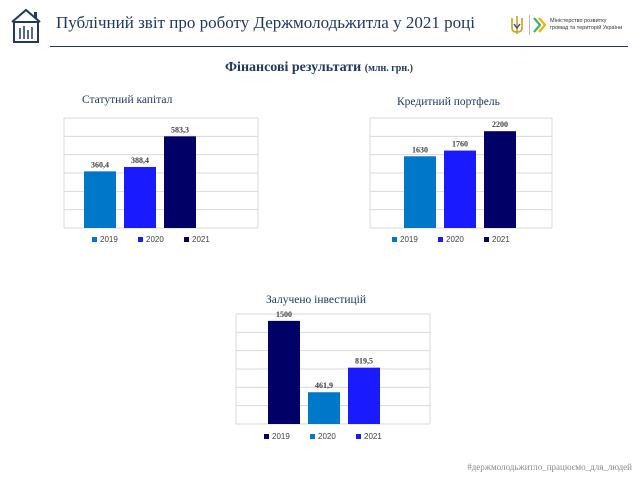 The height and width of the screenshot is (479, 638). I want to click on footer-hashtag: #держмолодьжитло_працюємо_для_людей, so click(549, 467).